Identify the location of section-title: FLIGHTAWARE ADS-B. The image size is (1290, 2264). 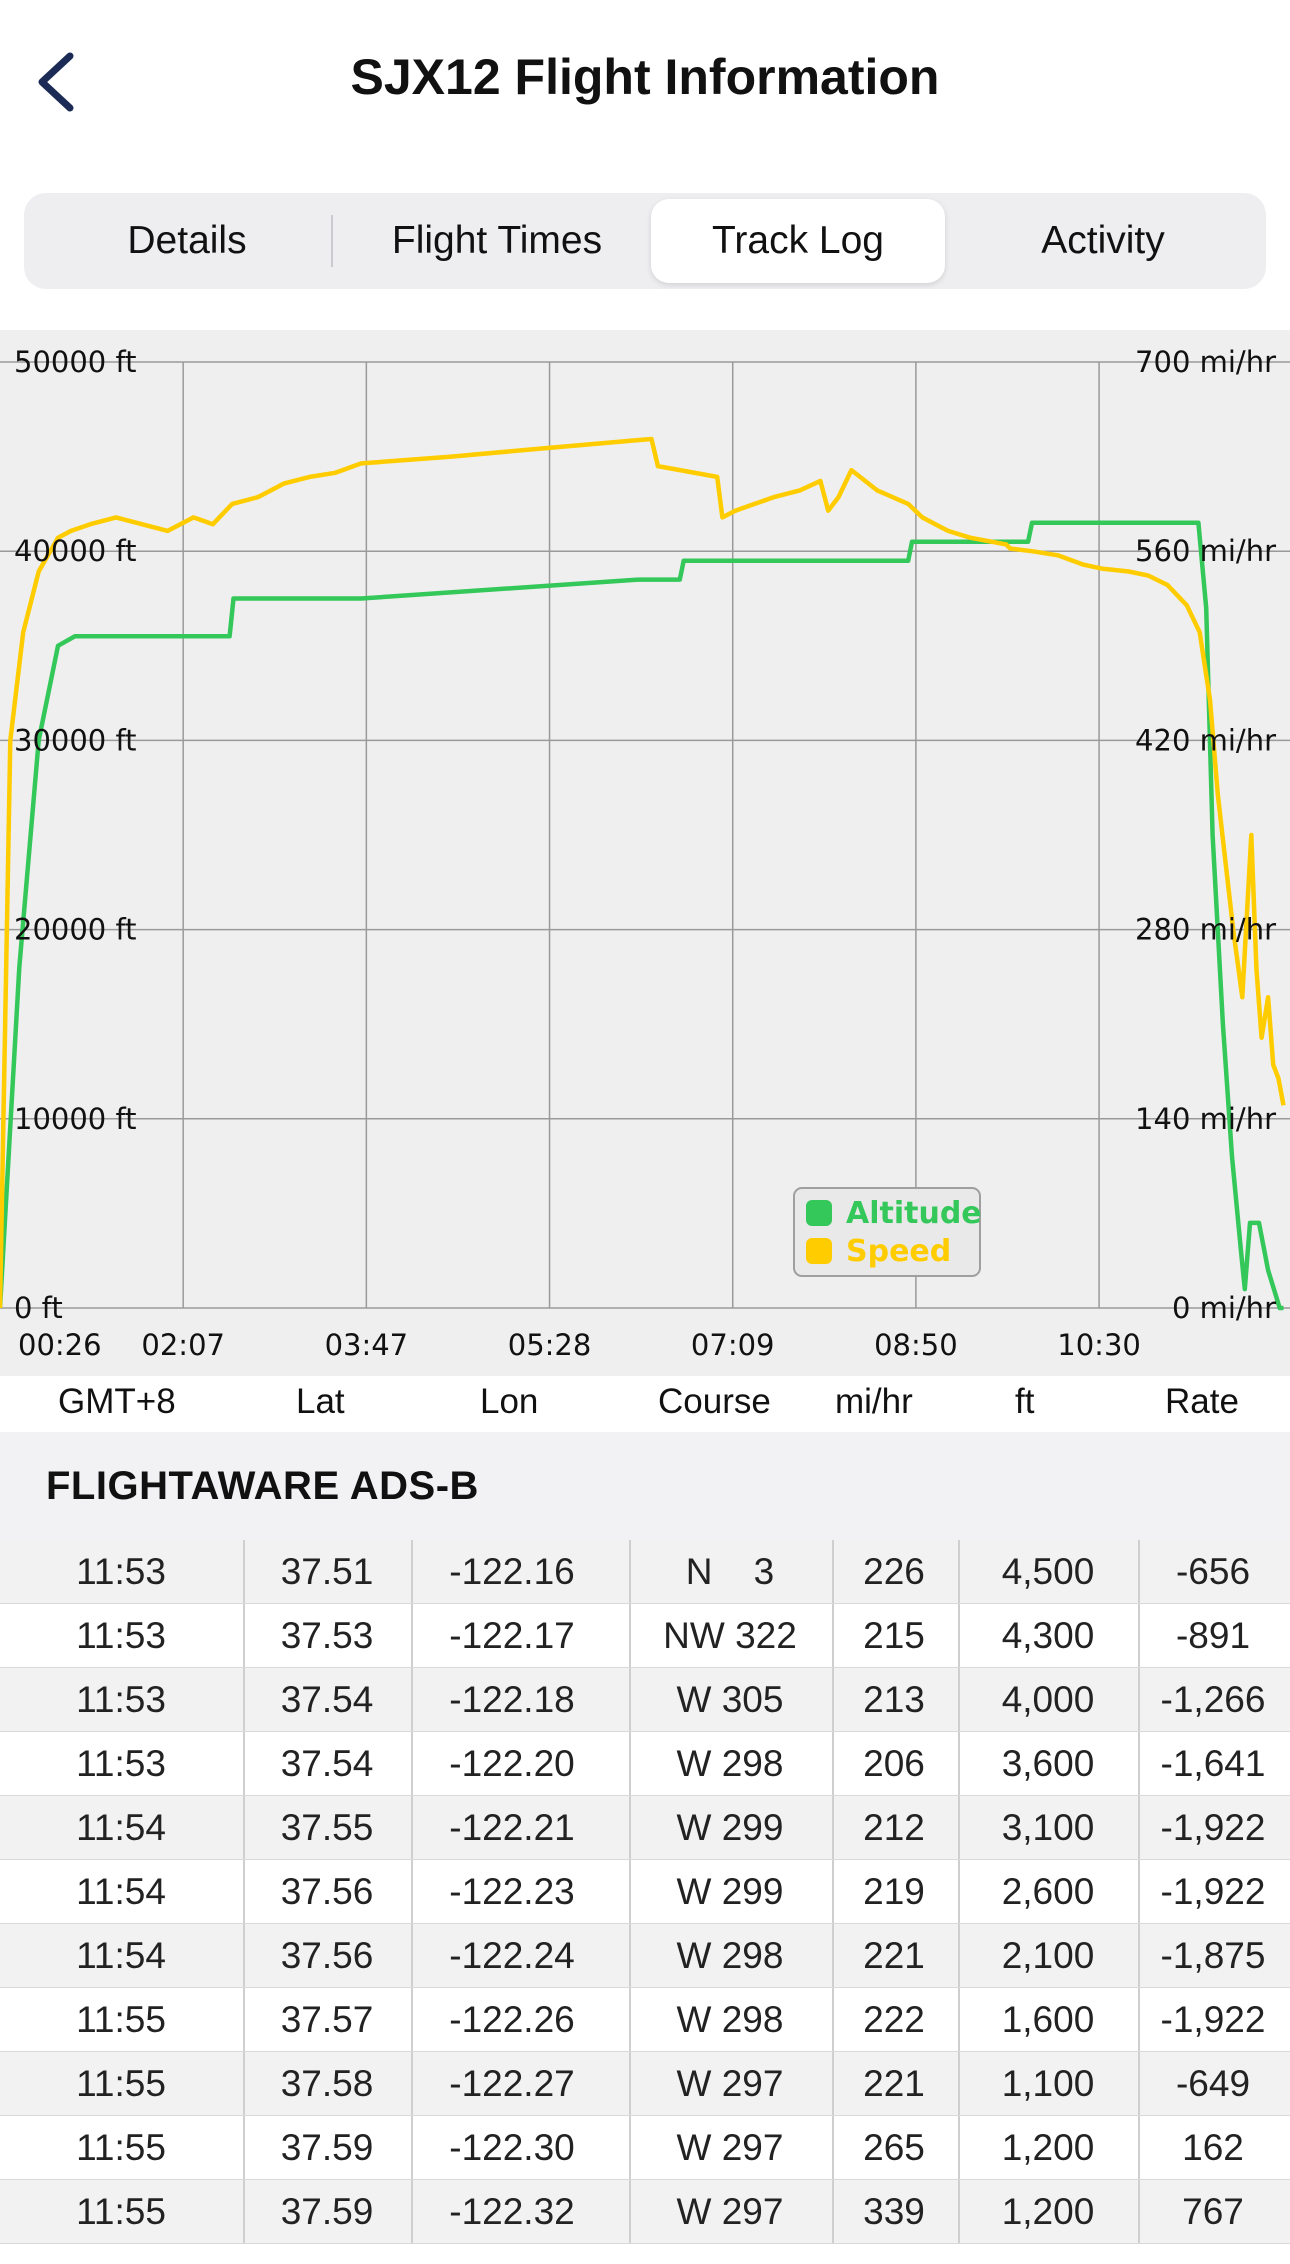
(262, 1486).